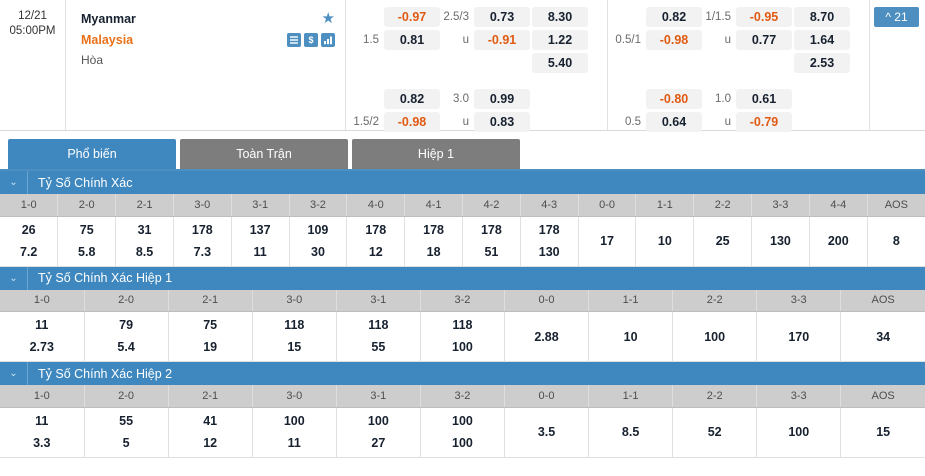 This screenshot has width=925, height=476. Describe the element at coordinates (502, 99) in the screenshot. I see `odds-cell: 0.99` at that location.